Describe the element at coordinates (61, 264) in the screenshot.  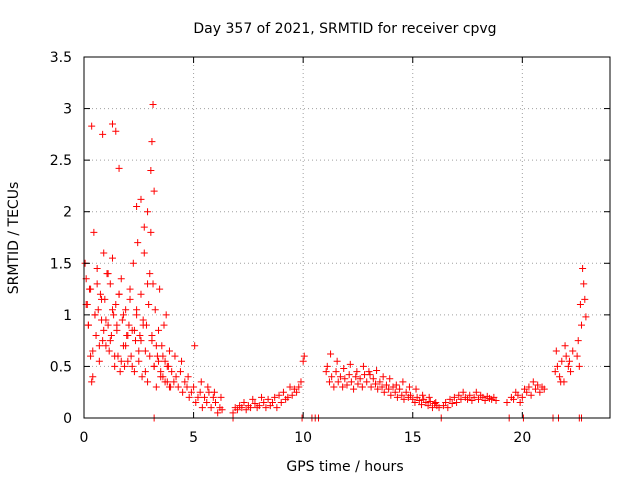
I see `y-tick-label: 1.5` at that location.